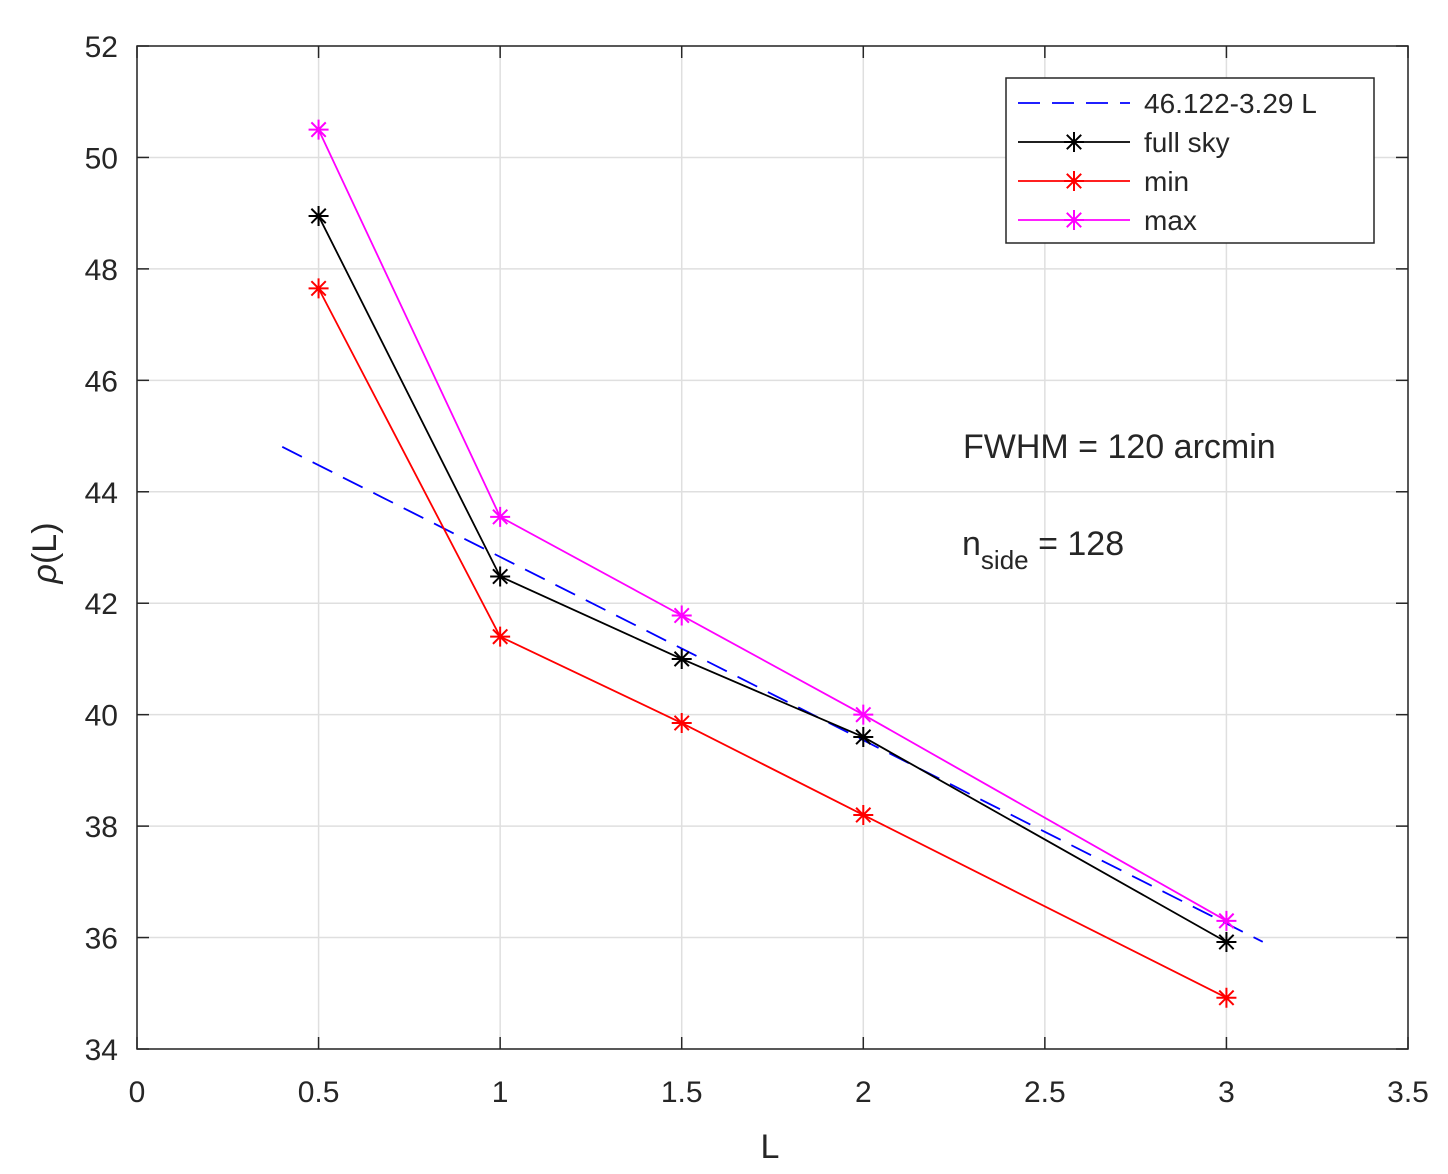 The image size is (1448, 1174). I want to click on y-axis-label-rest: (L), so click(45, 543).